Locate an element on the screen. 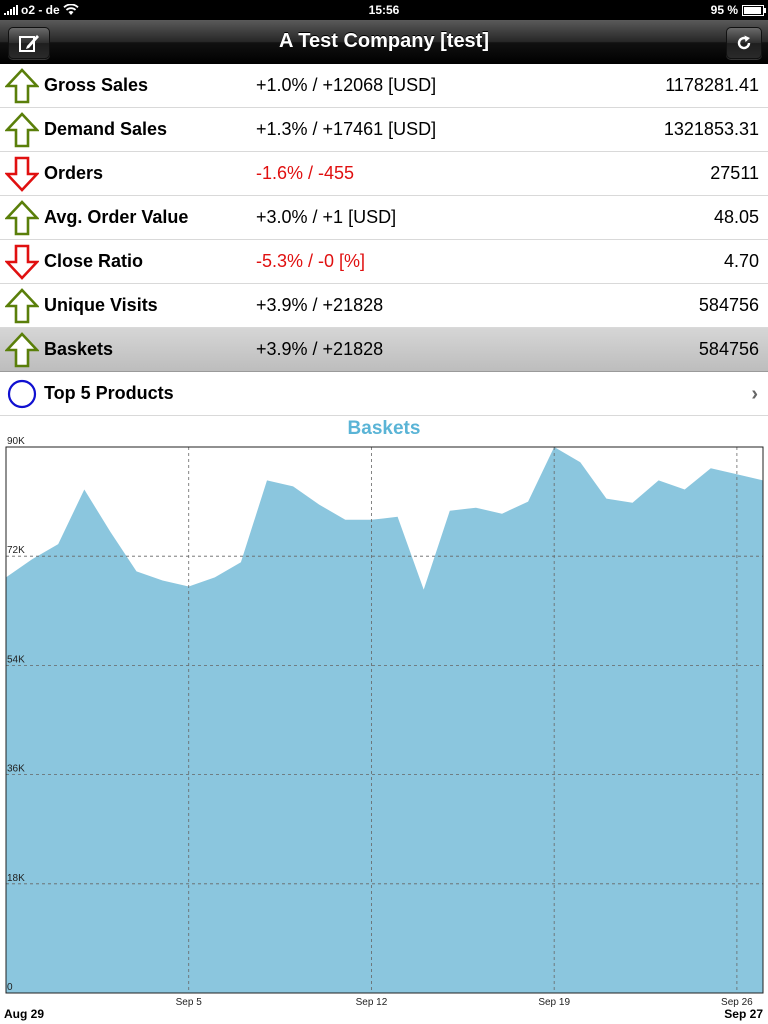 Image resolution: width=768 pixels, height=1024 pixels. metric-value: 27511 is located at coordinates (734, 173).